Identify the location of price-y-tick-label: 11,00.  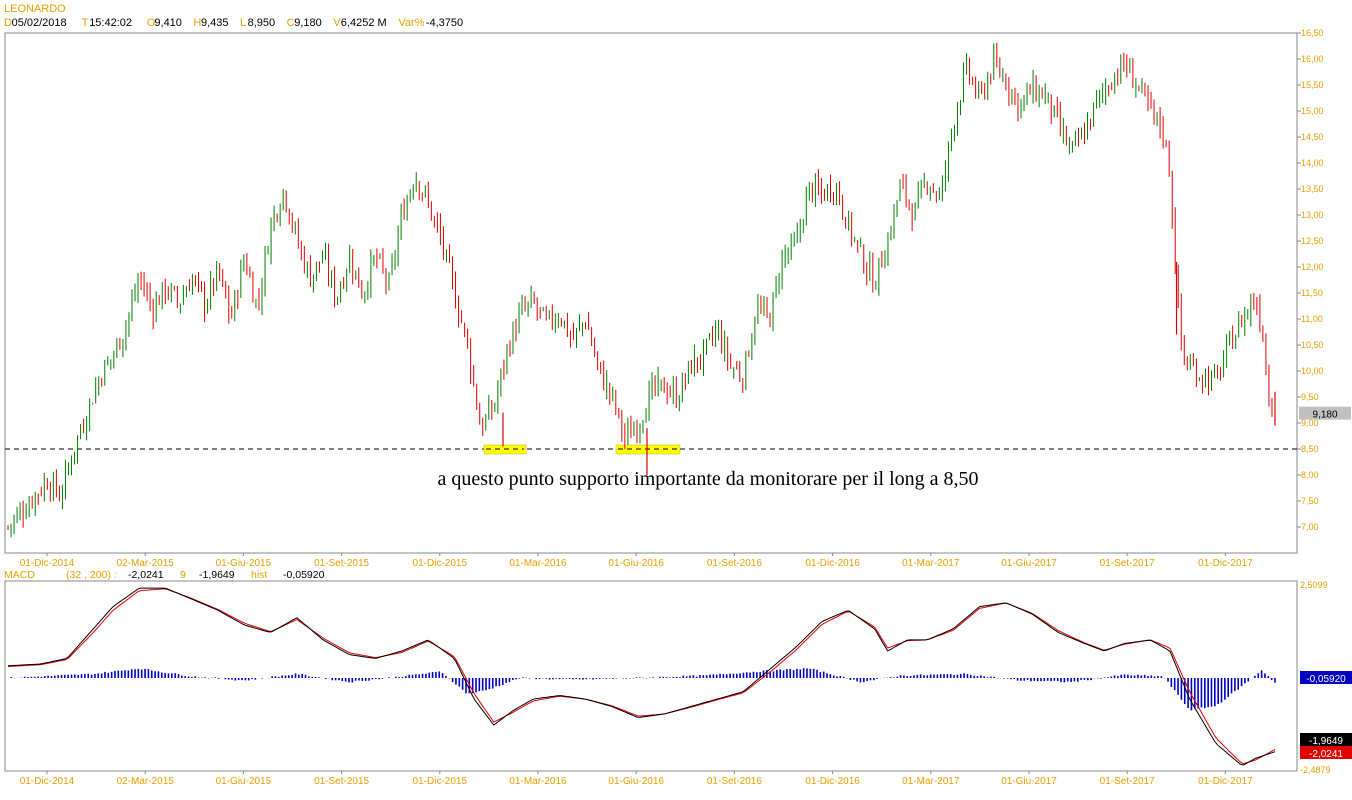
(1312, 319).